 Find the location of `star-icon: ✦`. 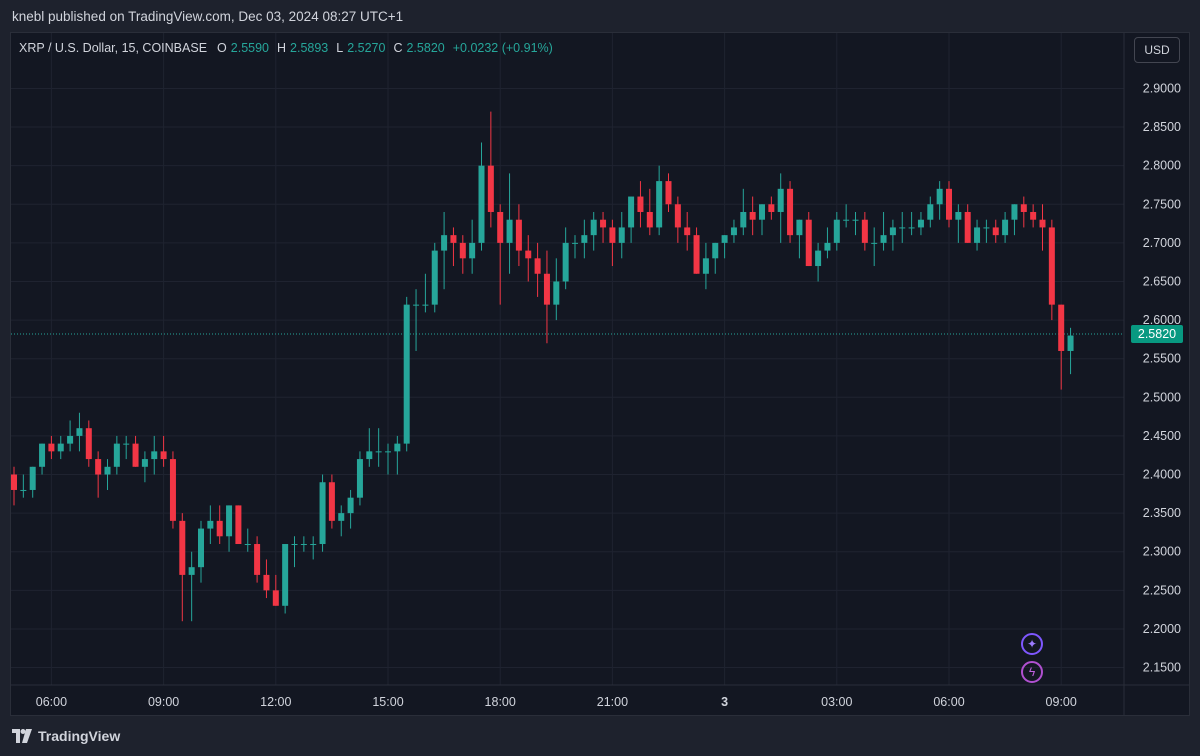

star-icon: ✦ is located at coordinates (1032, 644).